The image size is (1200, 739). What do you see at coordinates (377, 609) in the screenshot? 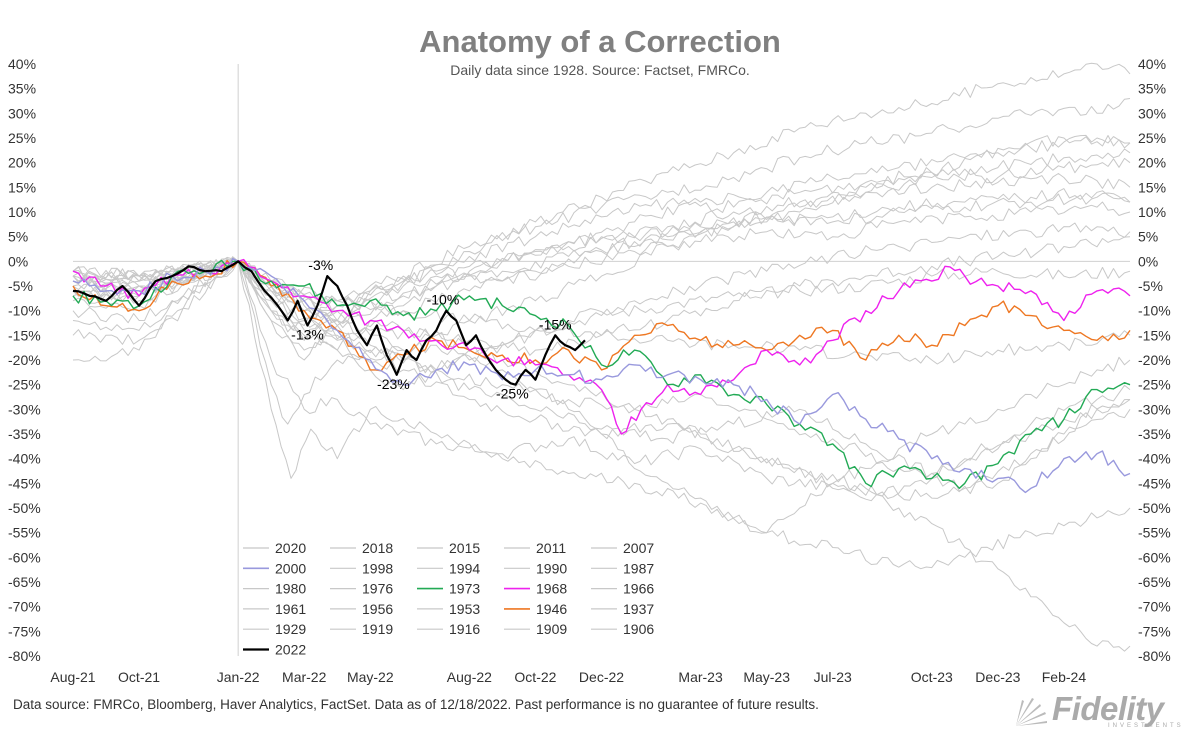
I see `legend-label-1956: 1956` at bounding box center [377, 609].